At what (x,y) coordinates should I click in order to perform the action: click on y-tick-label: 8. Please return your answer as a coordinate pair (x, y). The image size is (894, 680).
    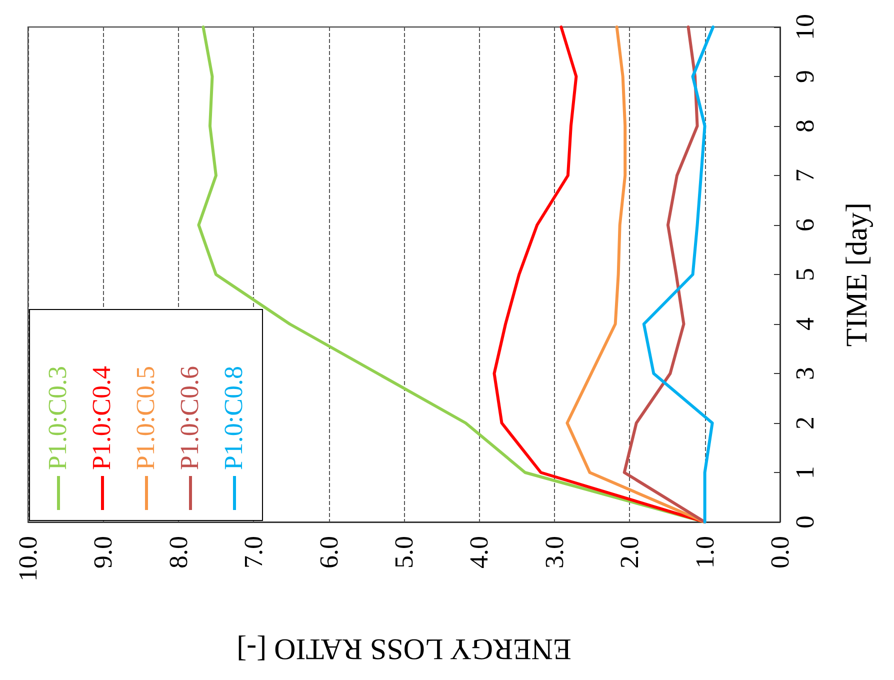
    Looking at the image, I should click on (805, 126).